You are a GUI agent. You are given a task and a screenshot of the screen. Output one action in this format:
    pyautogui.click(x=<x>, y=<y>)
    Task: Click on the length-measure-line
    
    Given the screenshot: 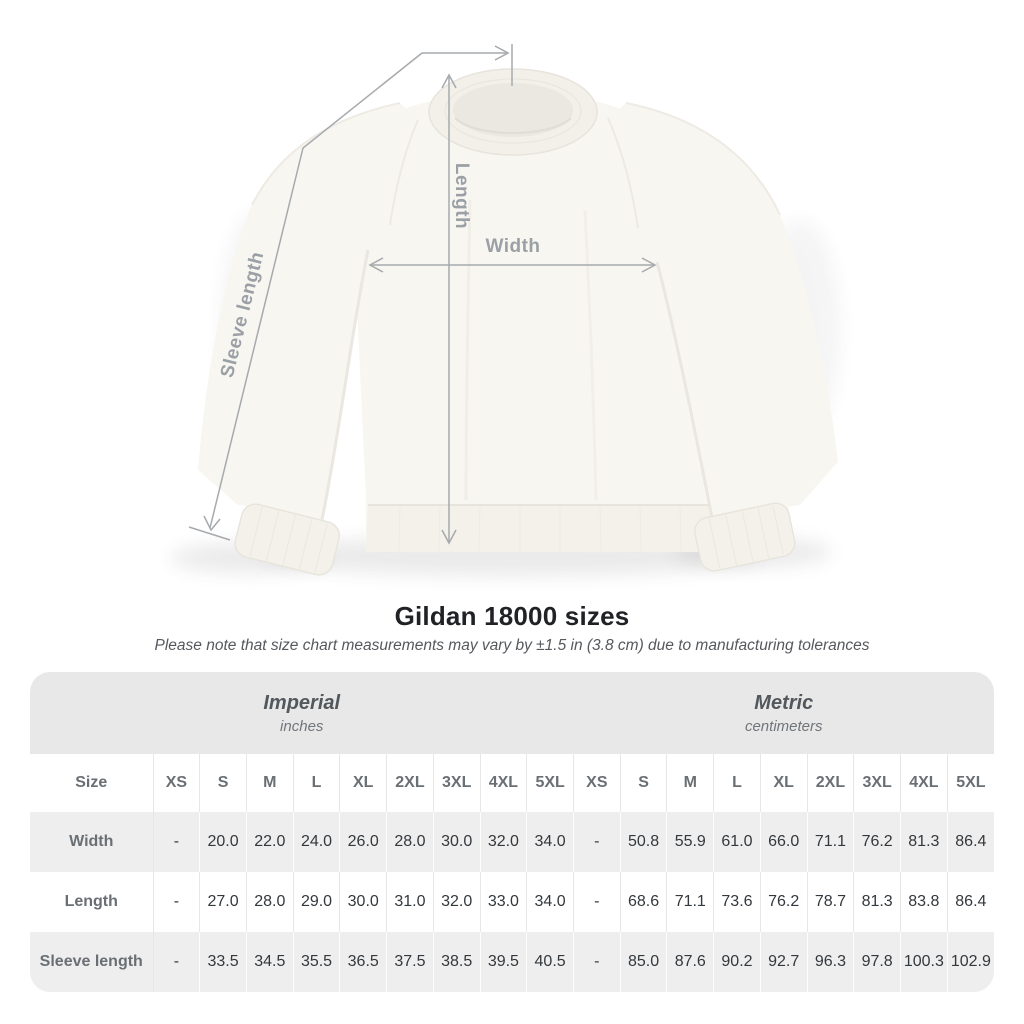 What is the action you would take?
    pyautogui.click(x=449, y=309)
    